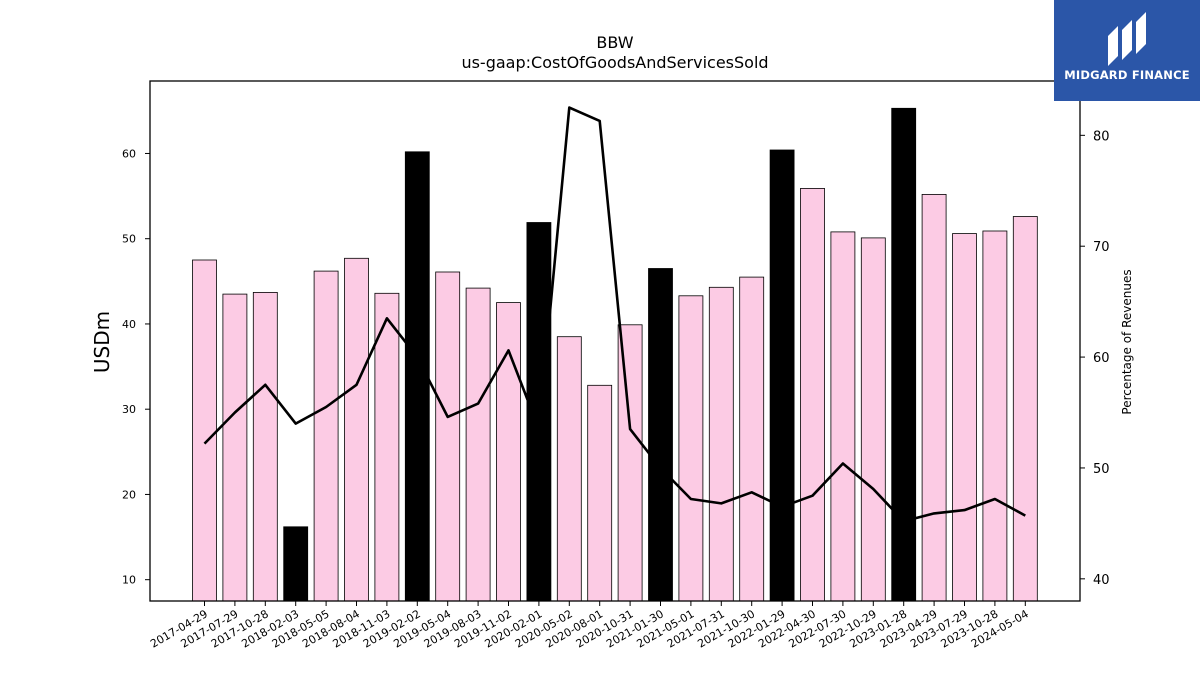 Image resolution: width=1200 pixels, height=675 pixels. I want to click on y2-tick-label: 70, so click(1101, 247).